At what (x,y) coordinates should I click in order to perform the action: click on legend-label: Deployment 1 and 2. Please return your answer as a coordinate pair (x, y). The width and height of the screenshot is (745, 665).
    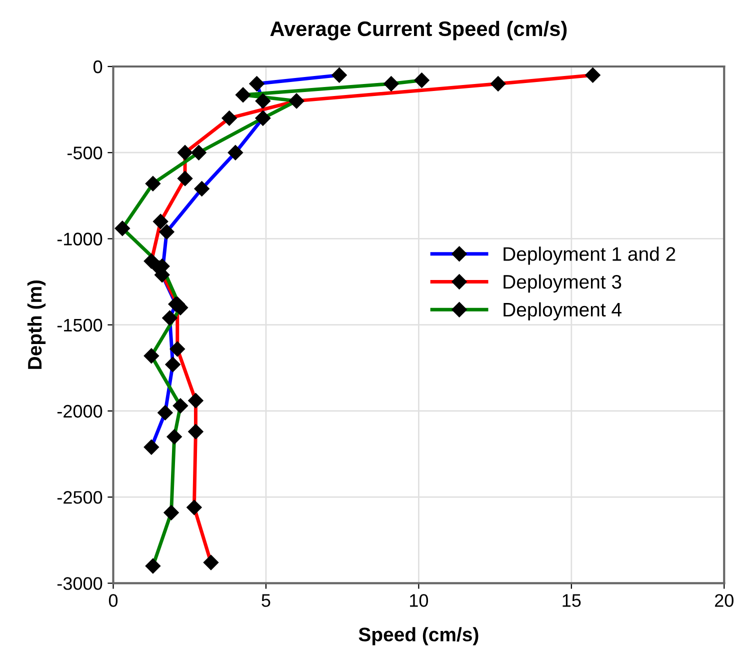
    Looking at the image, I should click on (590, 255).